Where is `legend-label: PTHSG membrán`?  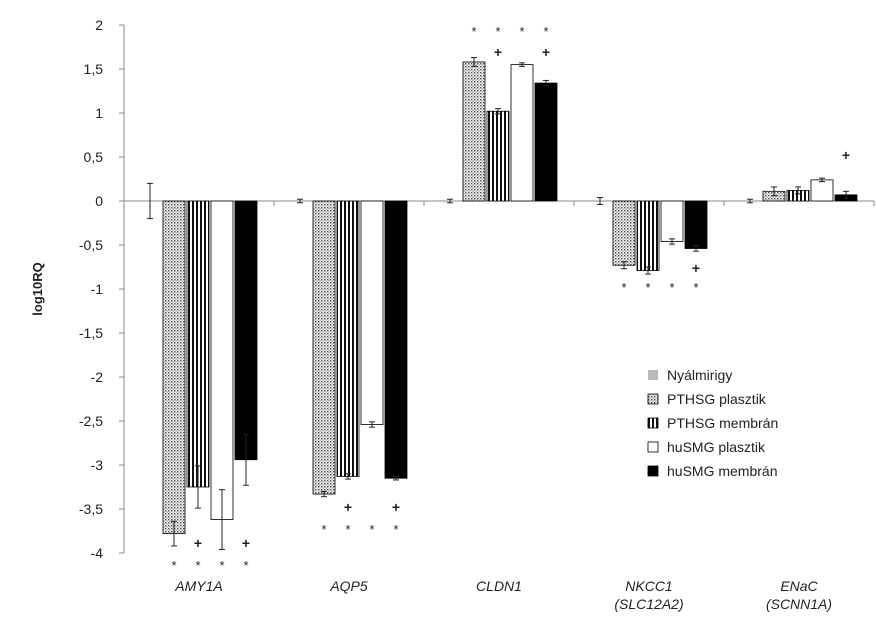
legend-label: PTHSG membrán is located at coordinates (722, 423).